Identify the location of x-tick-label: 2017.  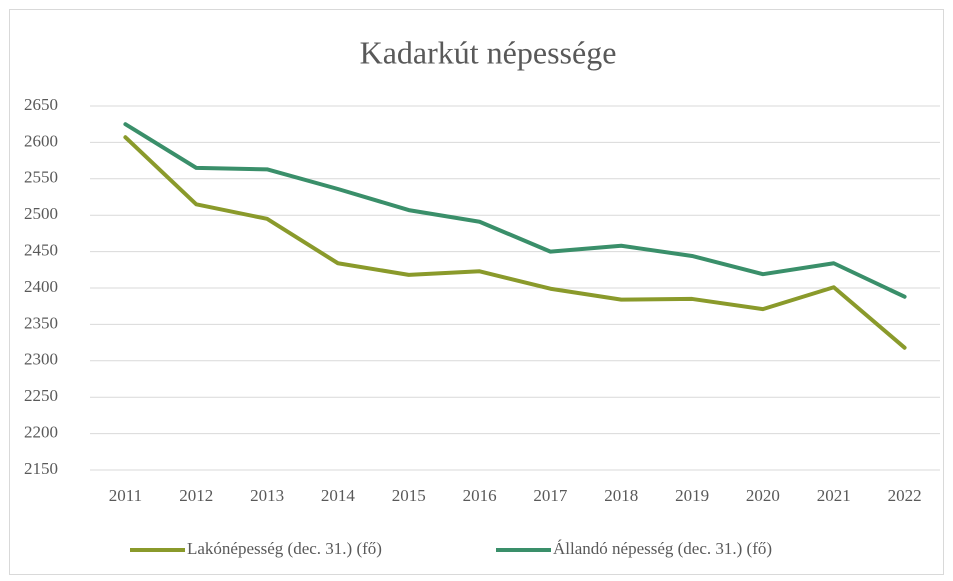
(550, 495).